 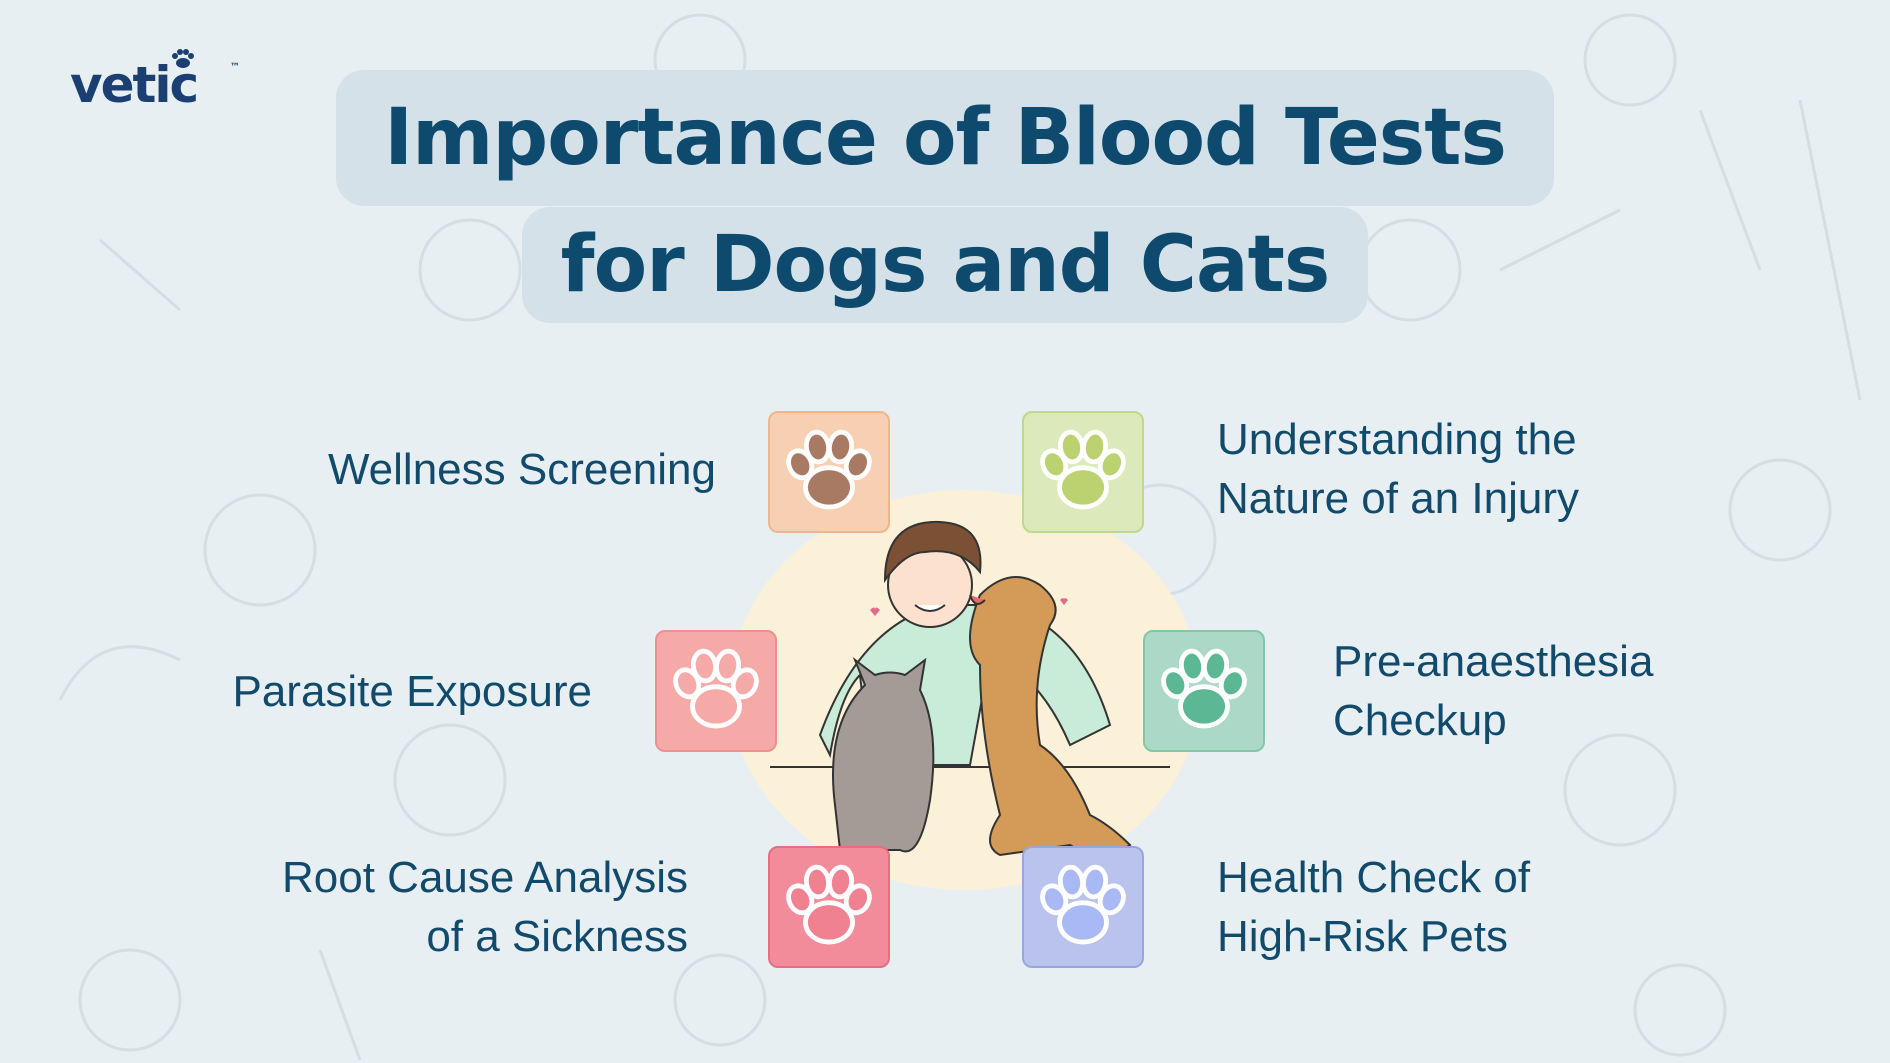 I want to click on label-line: Checkup, so click(x=1420, y=720).